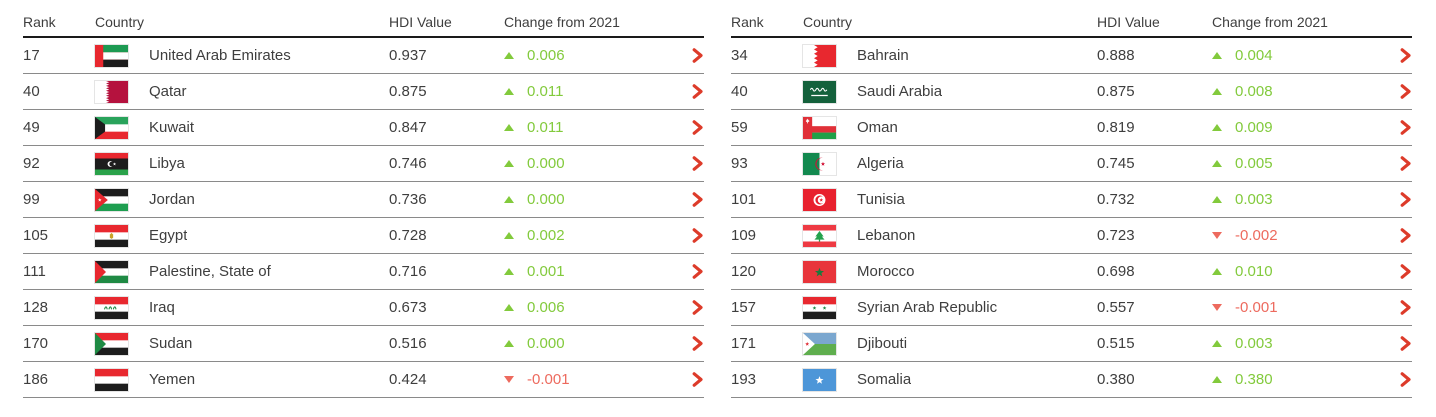 The image size is (1436, 417). What do you see at coordinates (1071, 272) in the screenshot?
I see `table-row: 120 Morocco 0.698 0.010` at bounding box center [1071, 272].